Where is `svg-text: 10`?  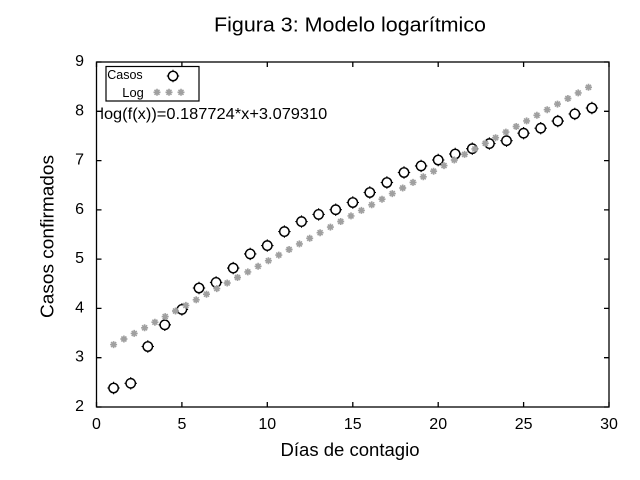 svg-text: 10 is located at coordinates (267, 424).